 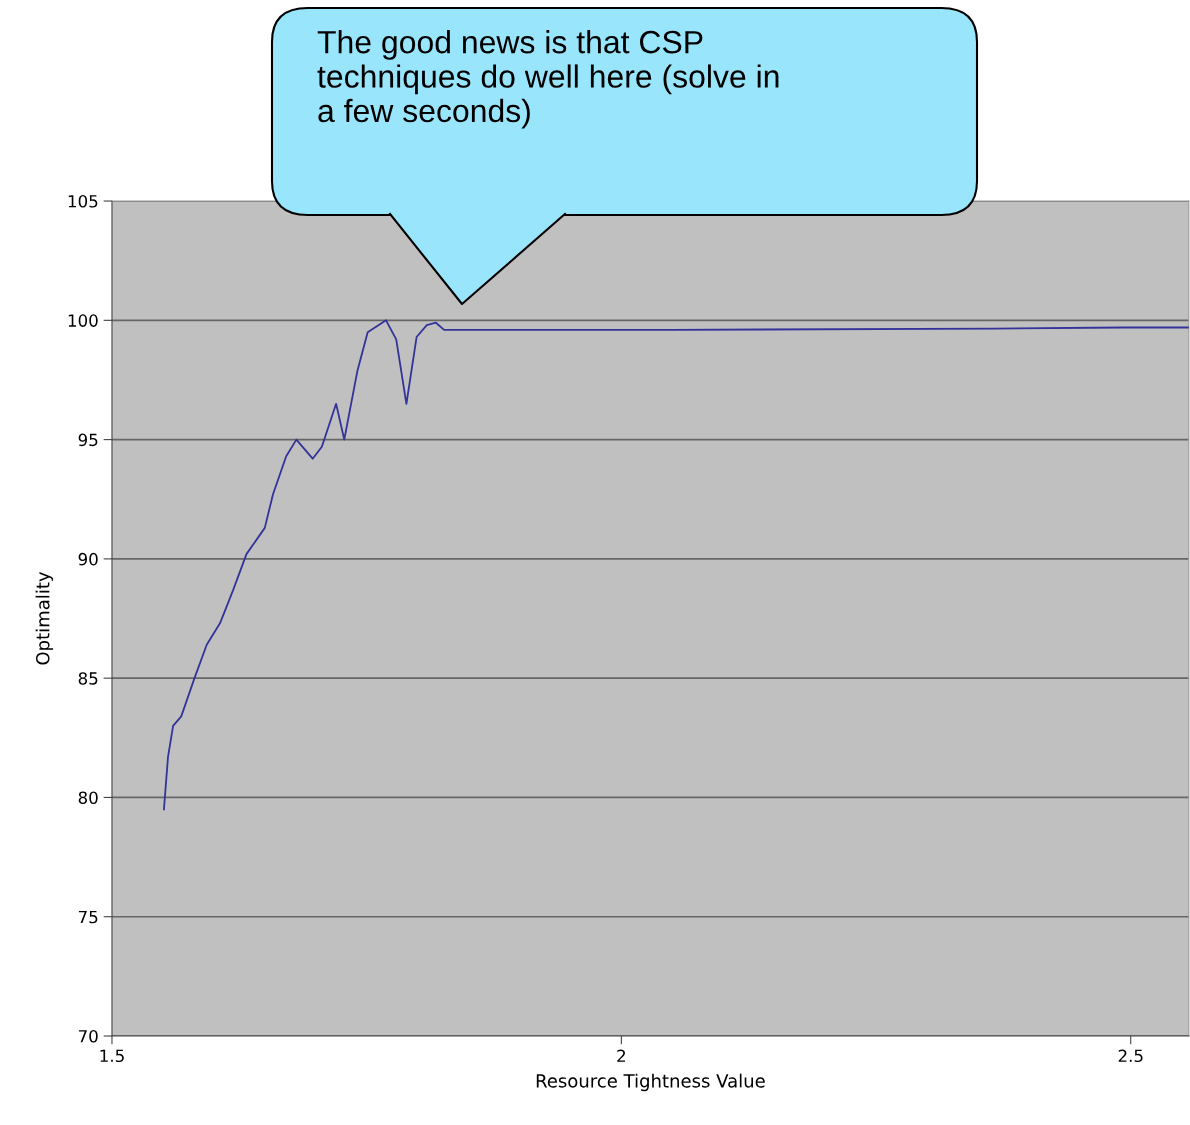 What do you see at coordinates (112, 1056) in the screenshot?
I see `x-tick-label: 1.5` at bounding box center [112, 1056].